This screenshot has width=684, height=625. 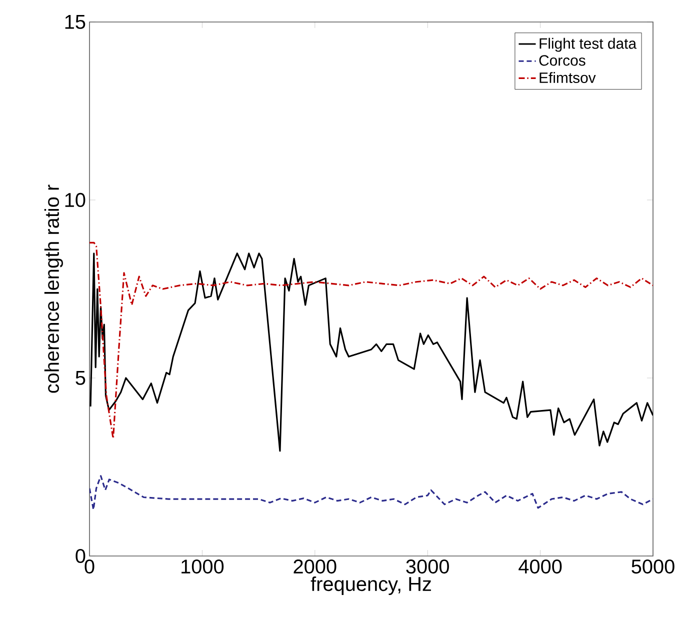 I want to click on y-tick-label: 10, so click(x=75, y=200).